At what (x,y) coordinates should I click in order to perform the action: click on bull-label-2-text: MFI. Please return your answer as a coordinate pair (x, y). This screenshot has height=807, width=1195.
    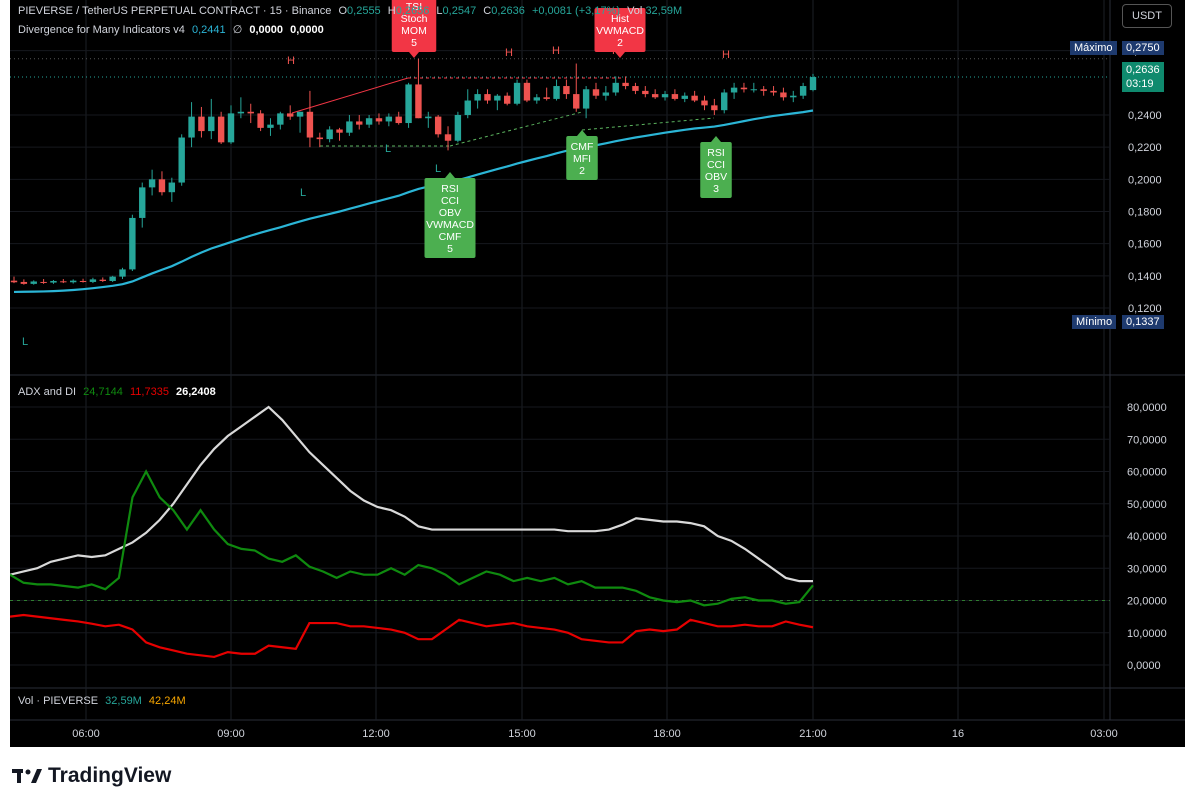
    Looking at the image, I should click on (582, 159).